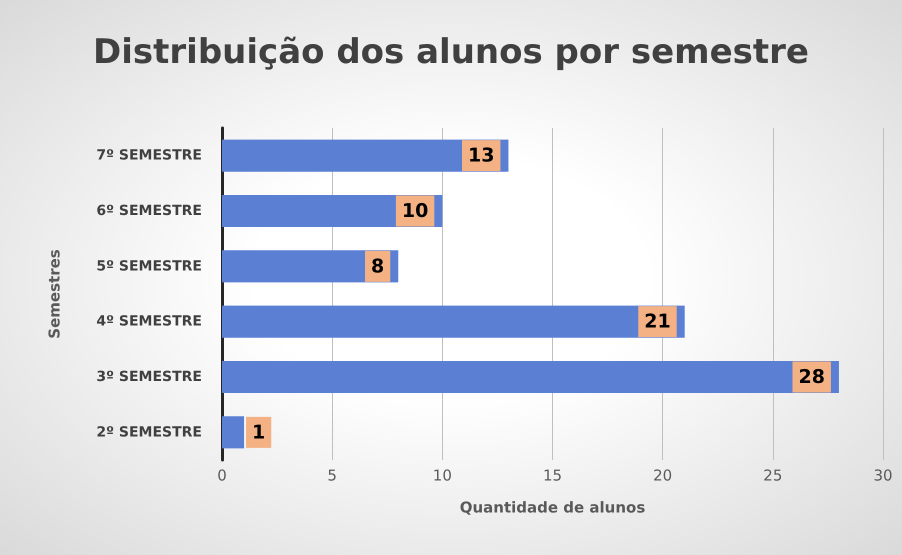 This screenshot has height=555, width=902. Describe the element at coordinates (811, 377) in the screenshot. I see `data-label: 28` at that location.